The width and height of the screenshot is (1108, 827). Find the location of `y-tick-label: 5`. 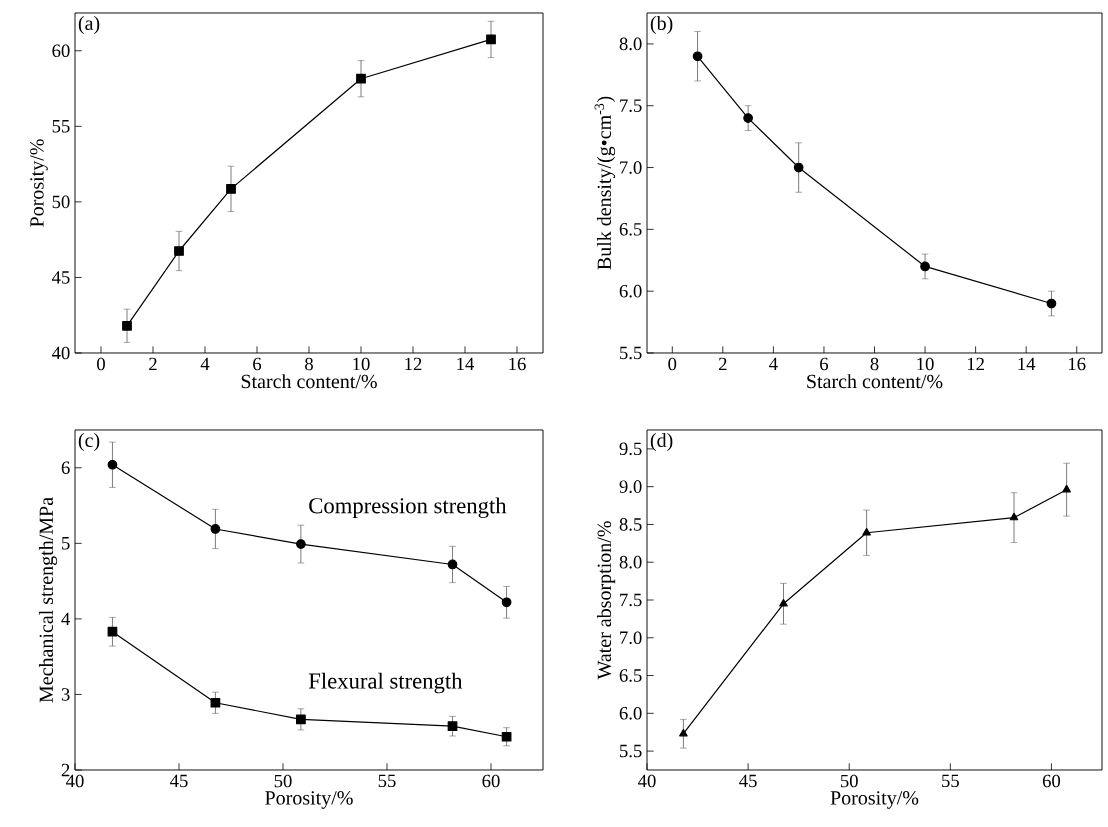

y-tick-label: 5 is located at coordinates (66, 543).